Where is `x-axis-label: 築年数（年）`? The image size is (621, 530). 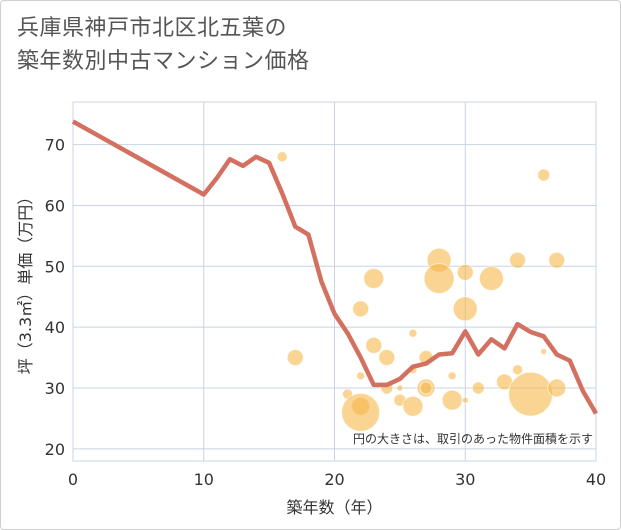
x-axis-label: 築年数（年） is located at coordinates (334, 507).